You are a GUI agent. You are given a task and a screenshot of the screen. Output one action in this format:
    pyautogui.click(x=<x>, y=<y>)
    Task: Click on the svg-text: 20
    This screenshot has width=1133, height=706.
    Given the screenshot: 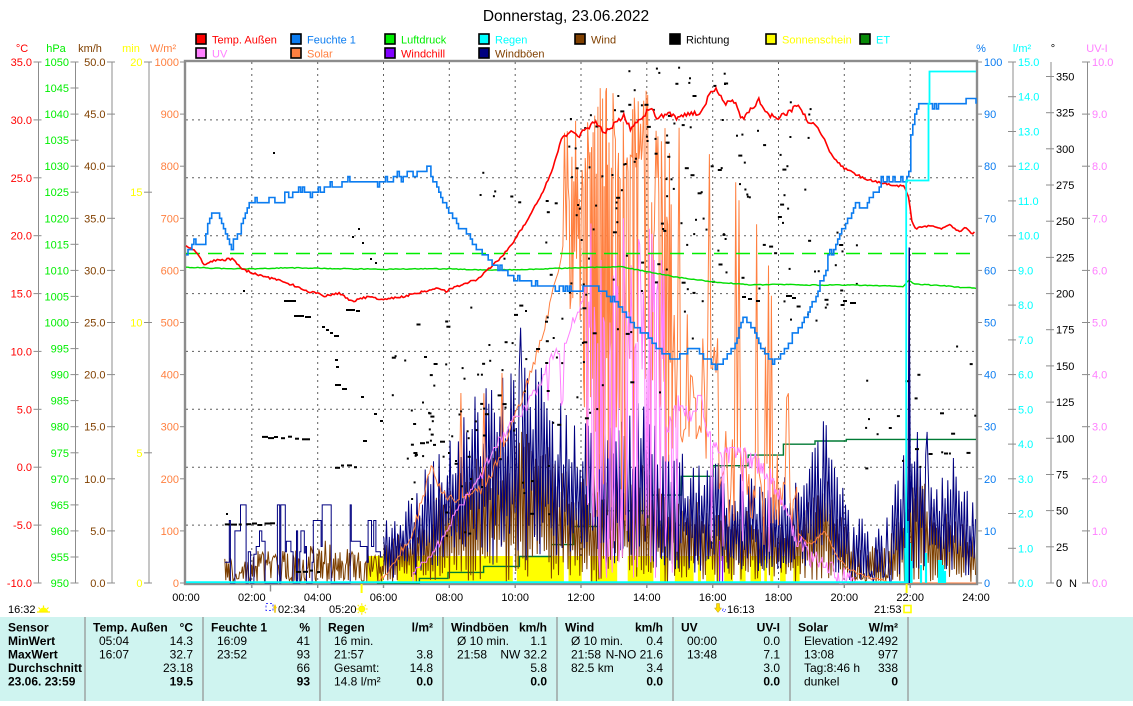 What is the action you would take?
    pyautogui.click(x=990, y=480)
    